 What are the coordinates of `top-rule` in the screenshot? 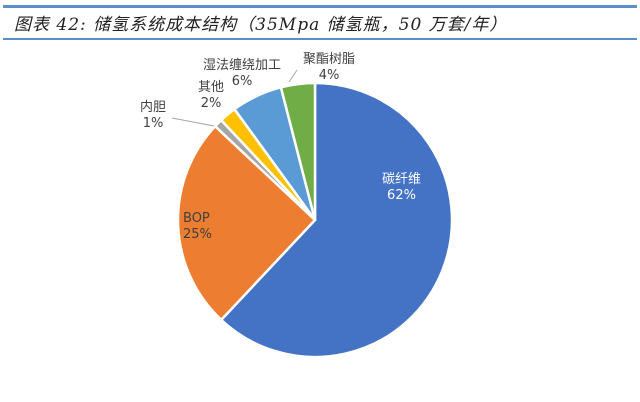 It's located at (320, 6).